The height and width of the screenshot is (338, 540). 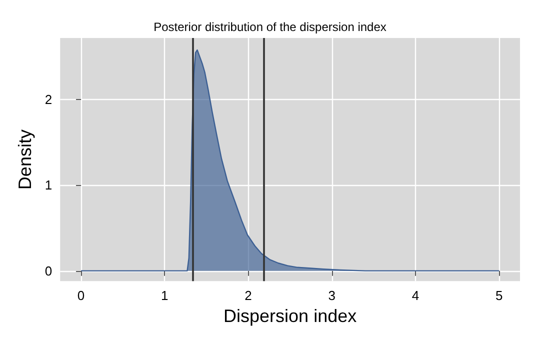 I want to click on y-tick-label: 1, so click(x=48, y=185).